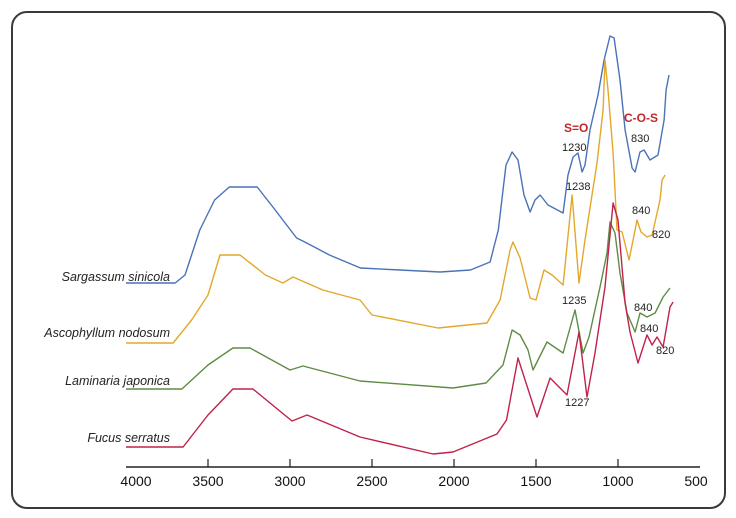  What do you see at coordinates (574, 148) in the screenshot?
I see `annotation-1230: 1230` at bounding box center [574, 148].